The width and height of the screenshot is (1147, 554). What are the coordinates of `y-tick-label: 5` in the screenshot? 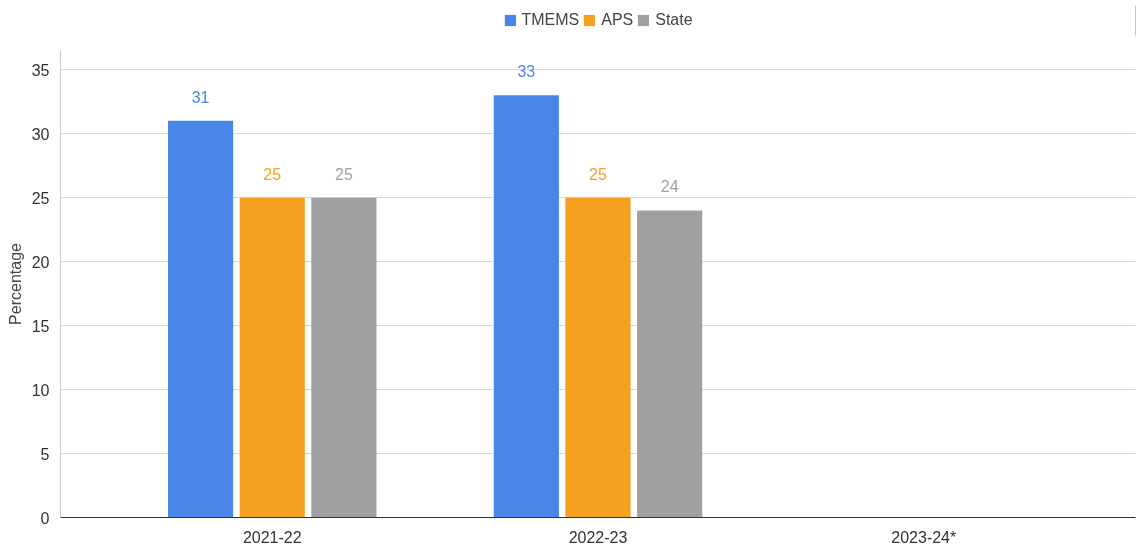 It's located at (45, 454).